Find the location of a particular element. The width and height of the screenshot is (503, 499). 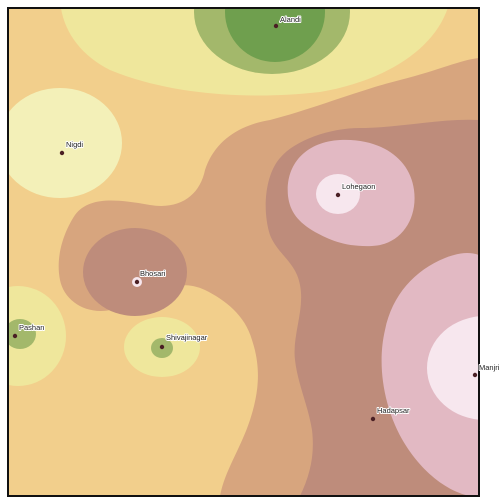

place-label-halo: Alandi is located at coordinates (290, 19).